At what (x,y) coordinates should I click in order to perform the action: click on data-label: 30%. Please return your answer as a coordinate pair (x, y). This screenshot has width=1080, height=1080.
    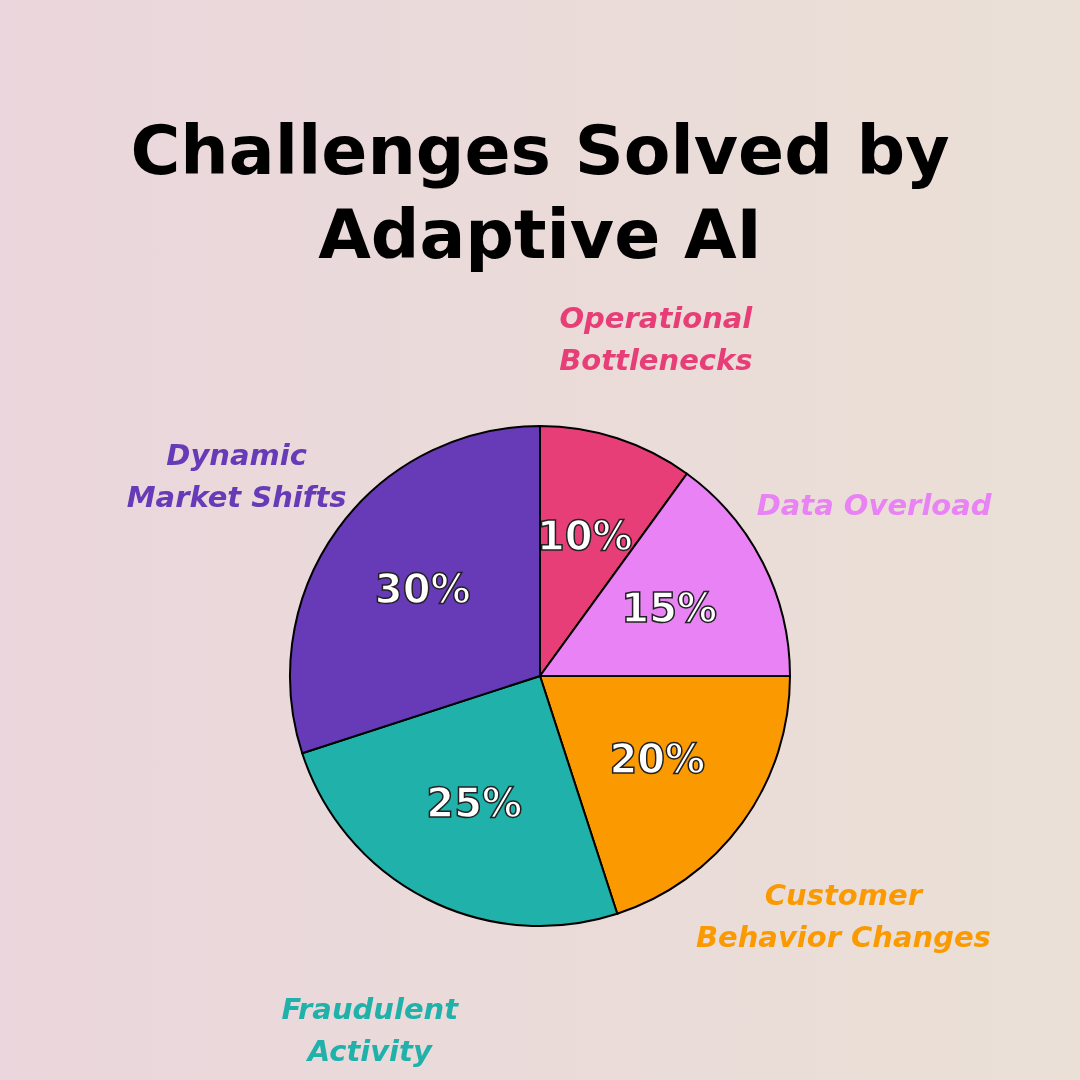
    Looking at the image, I should click on (422, 588).